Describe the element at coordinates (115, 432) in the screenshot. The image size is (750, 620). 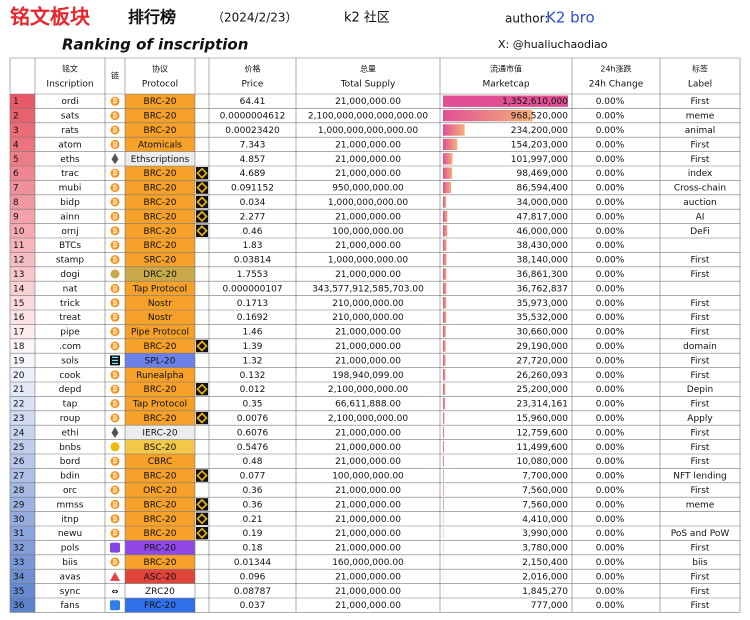
I see `eth-icon` at that location.